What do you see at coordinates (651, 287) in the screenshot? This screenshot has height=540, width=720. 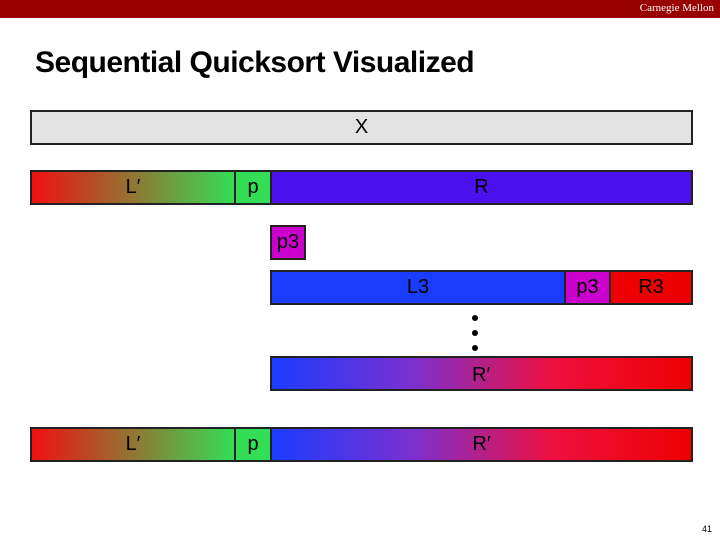 I see `right-3: R3` at bounding box center [651, 287].